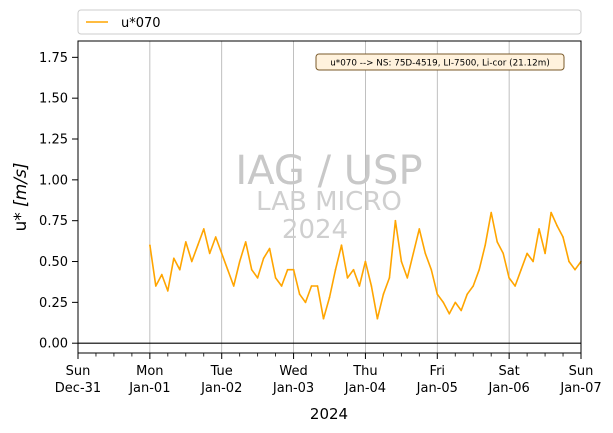 The image size is (613, 433). What do you see at coordinates (293, 371) in the screenshot?
I see `x-tick-day: Wed` at bounding box center [293, 371].